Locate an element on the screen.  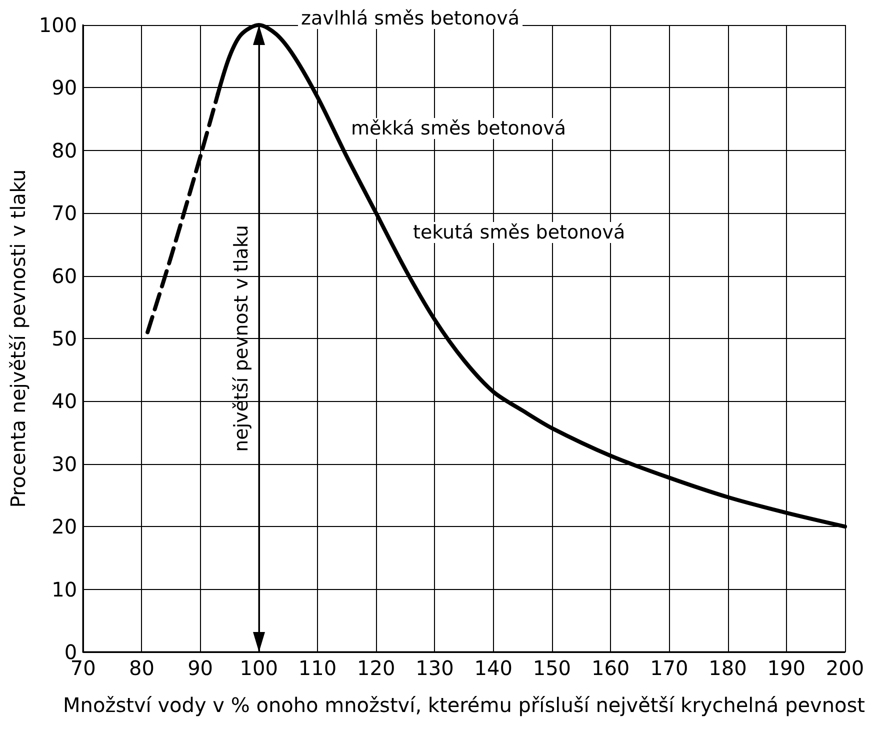
y-tick-label: 10 is located at coordinates (65, 589).